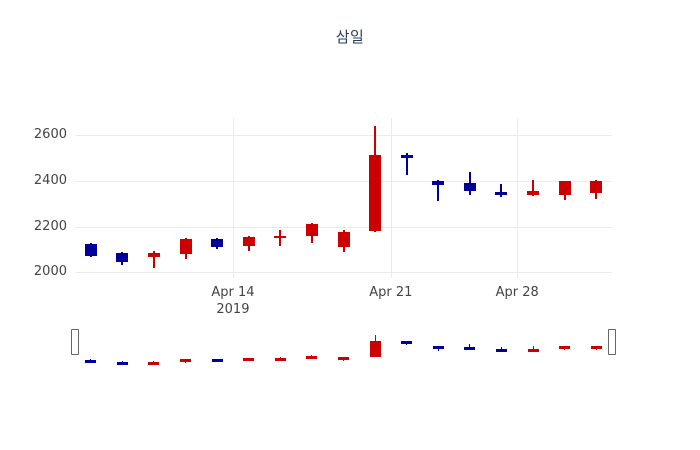  What do you see at coordinates (50, 226) in the screenshot?
I see `y-axis-tick-label: 2200` at bounding box center [50, 226].